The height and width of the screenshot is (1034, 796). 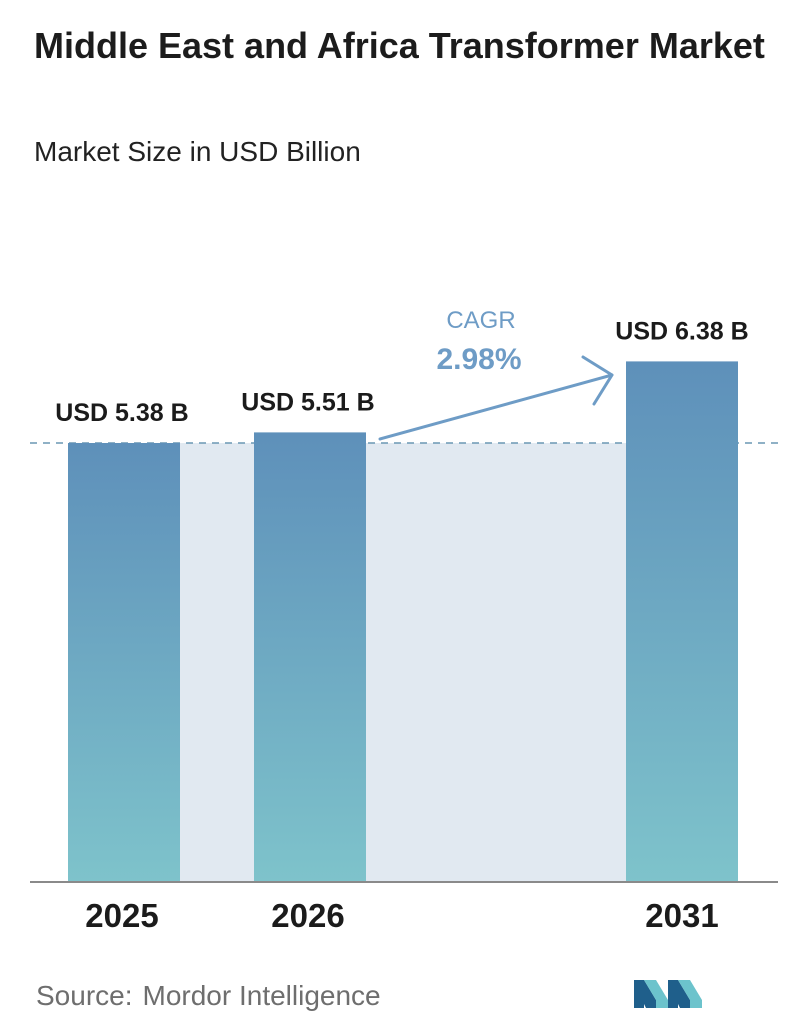 What do you see at coordinates (496, 407) in the screenshot?
I see `cagr-arrow-shaft` at bounding box center [496, 407].